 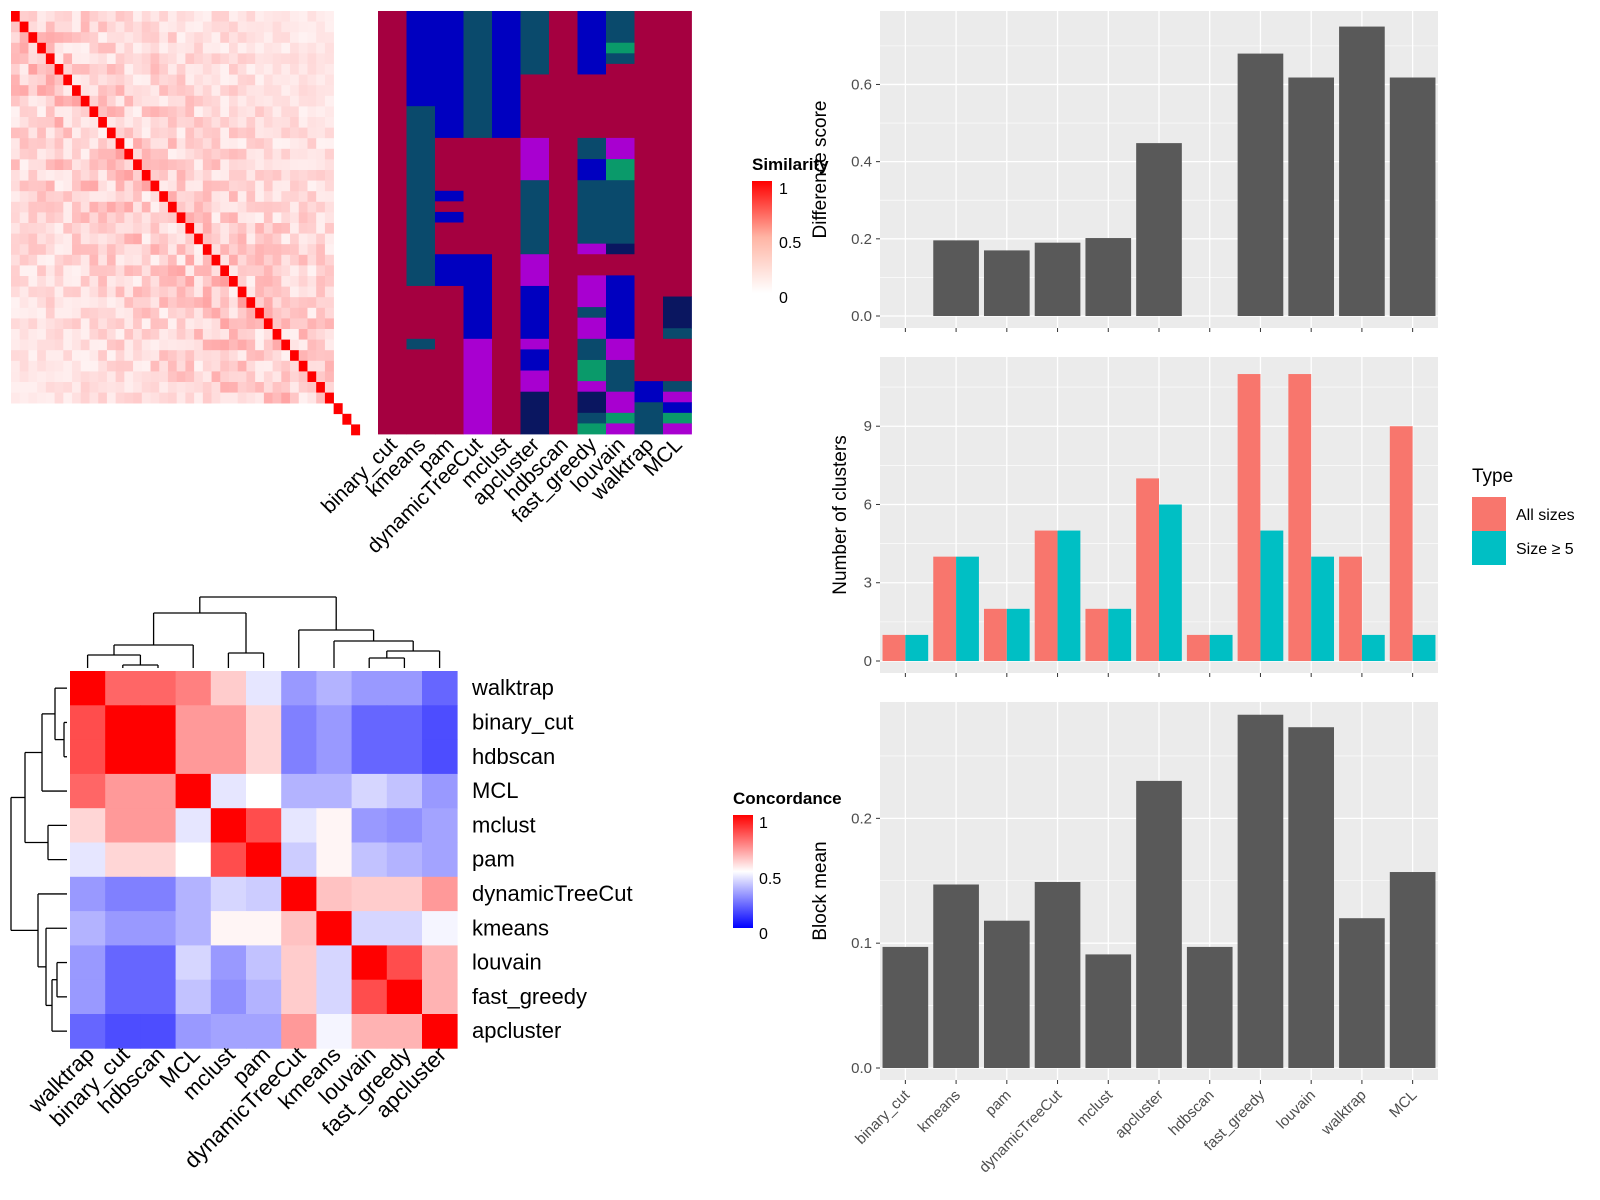 What do you see at coordinates (1057, 279) in the screenshot?
I see `bar-dynamicTreeCut` at bounding box center [1057, 279].